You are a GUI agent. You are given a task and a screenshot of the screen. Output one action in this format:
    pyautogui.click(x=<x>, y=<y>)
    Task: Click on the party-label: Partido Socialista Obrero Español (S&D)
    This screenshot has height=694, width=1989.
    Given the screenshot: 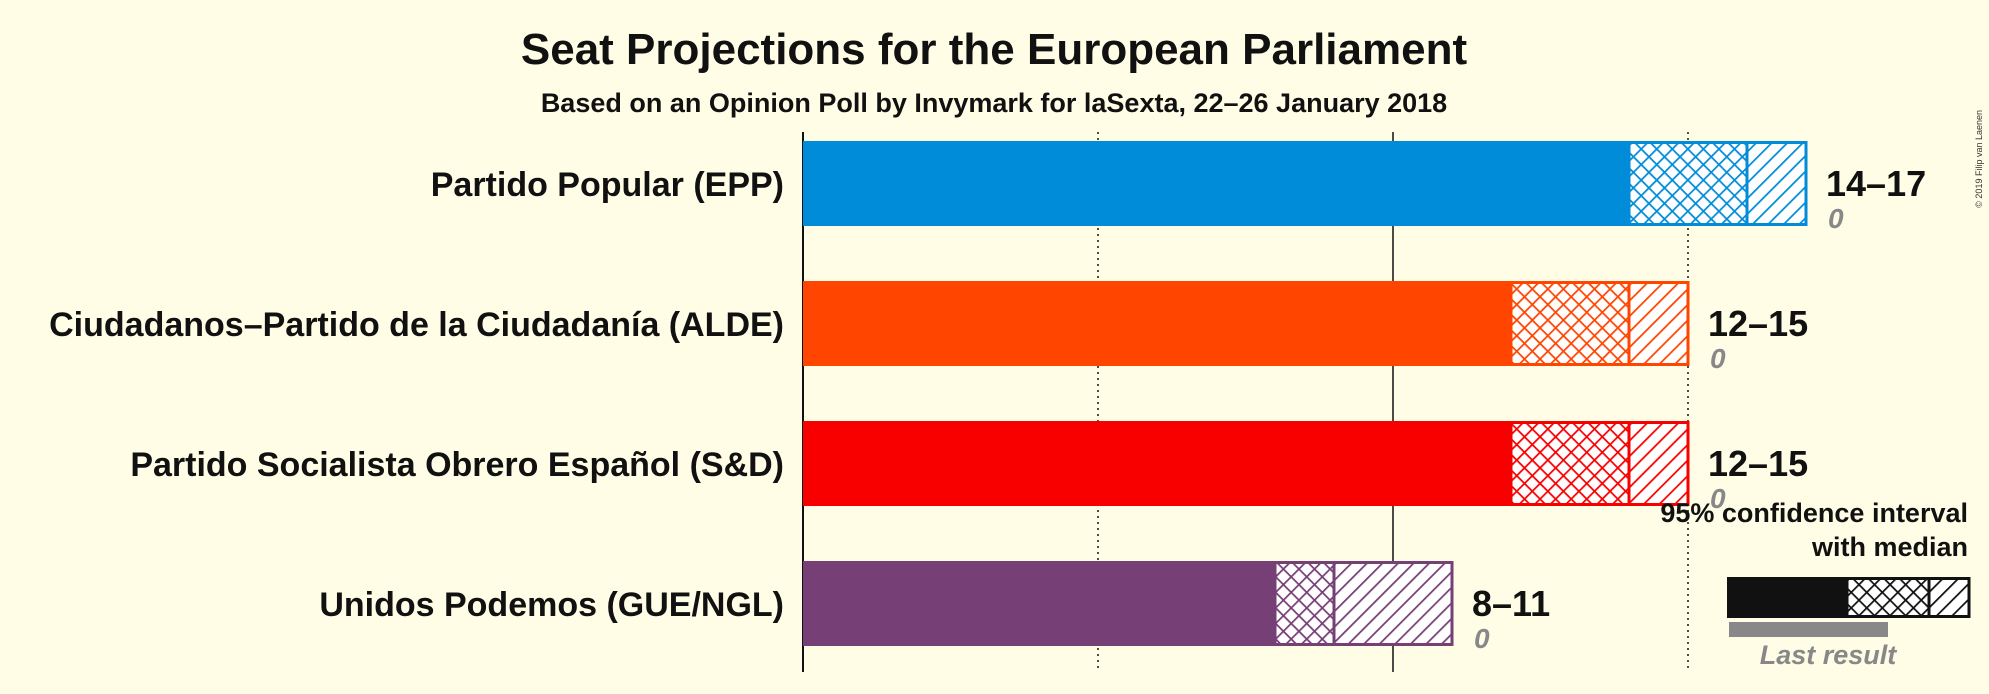 What is the action you would take?
    pyautogui.click(x=457, y=465)
    